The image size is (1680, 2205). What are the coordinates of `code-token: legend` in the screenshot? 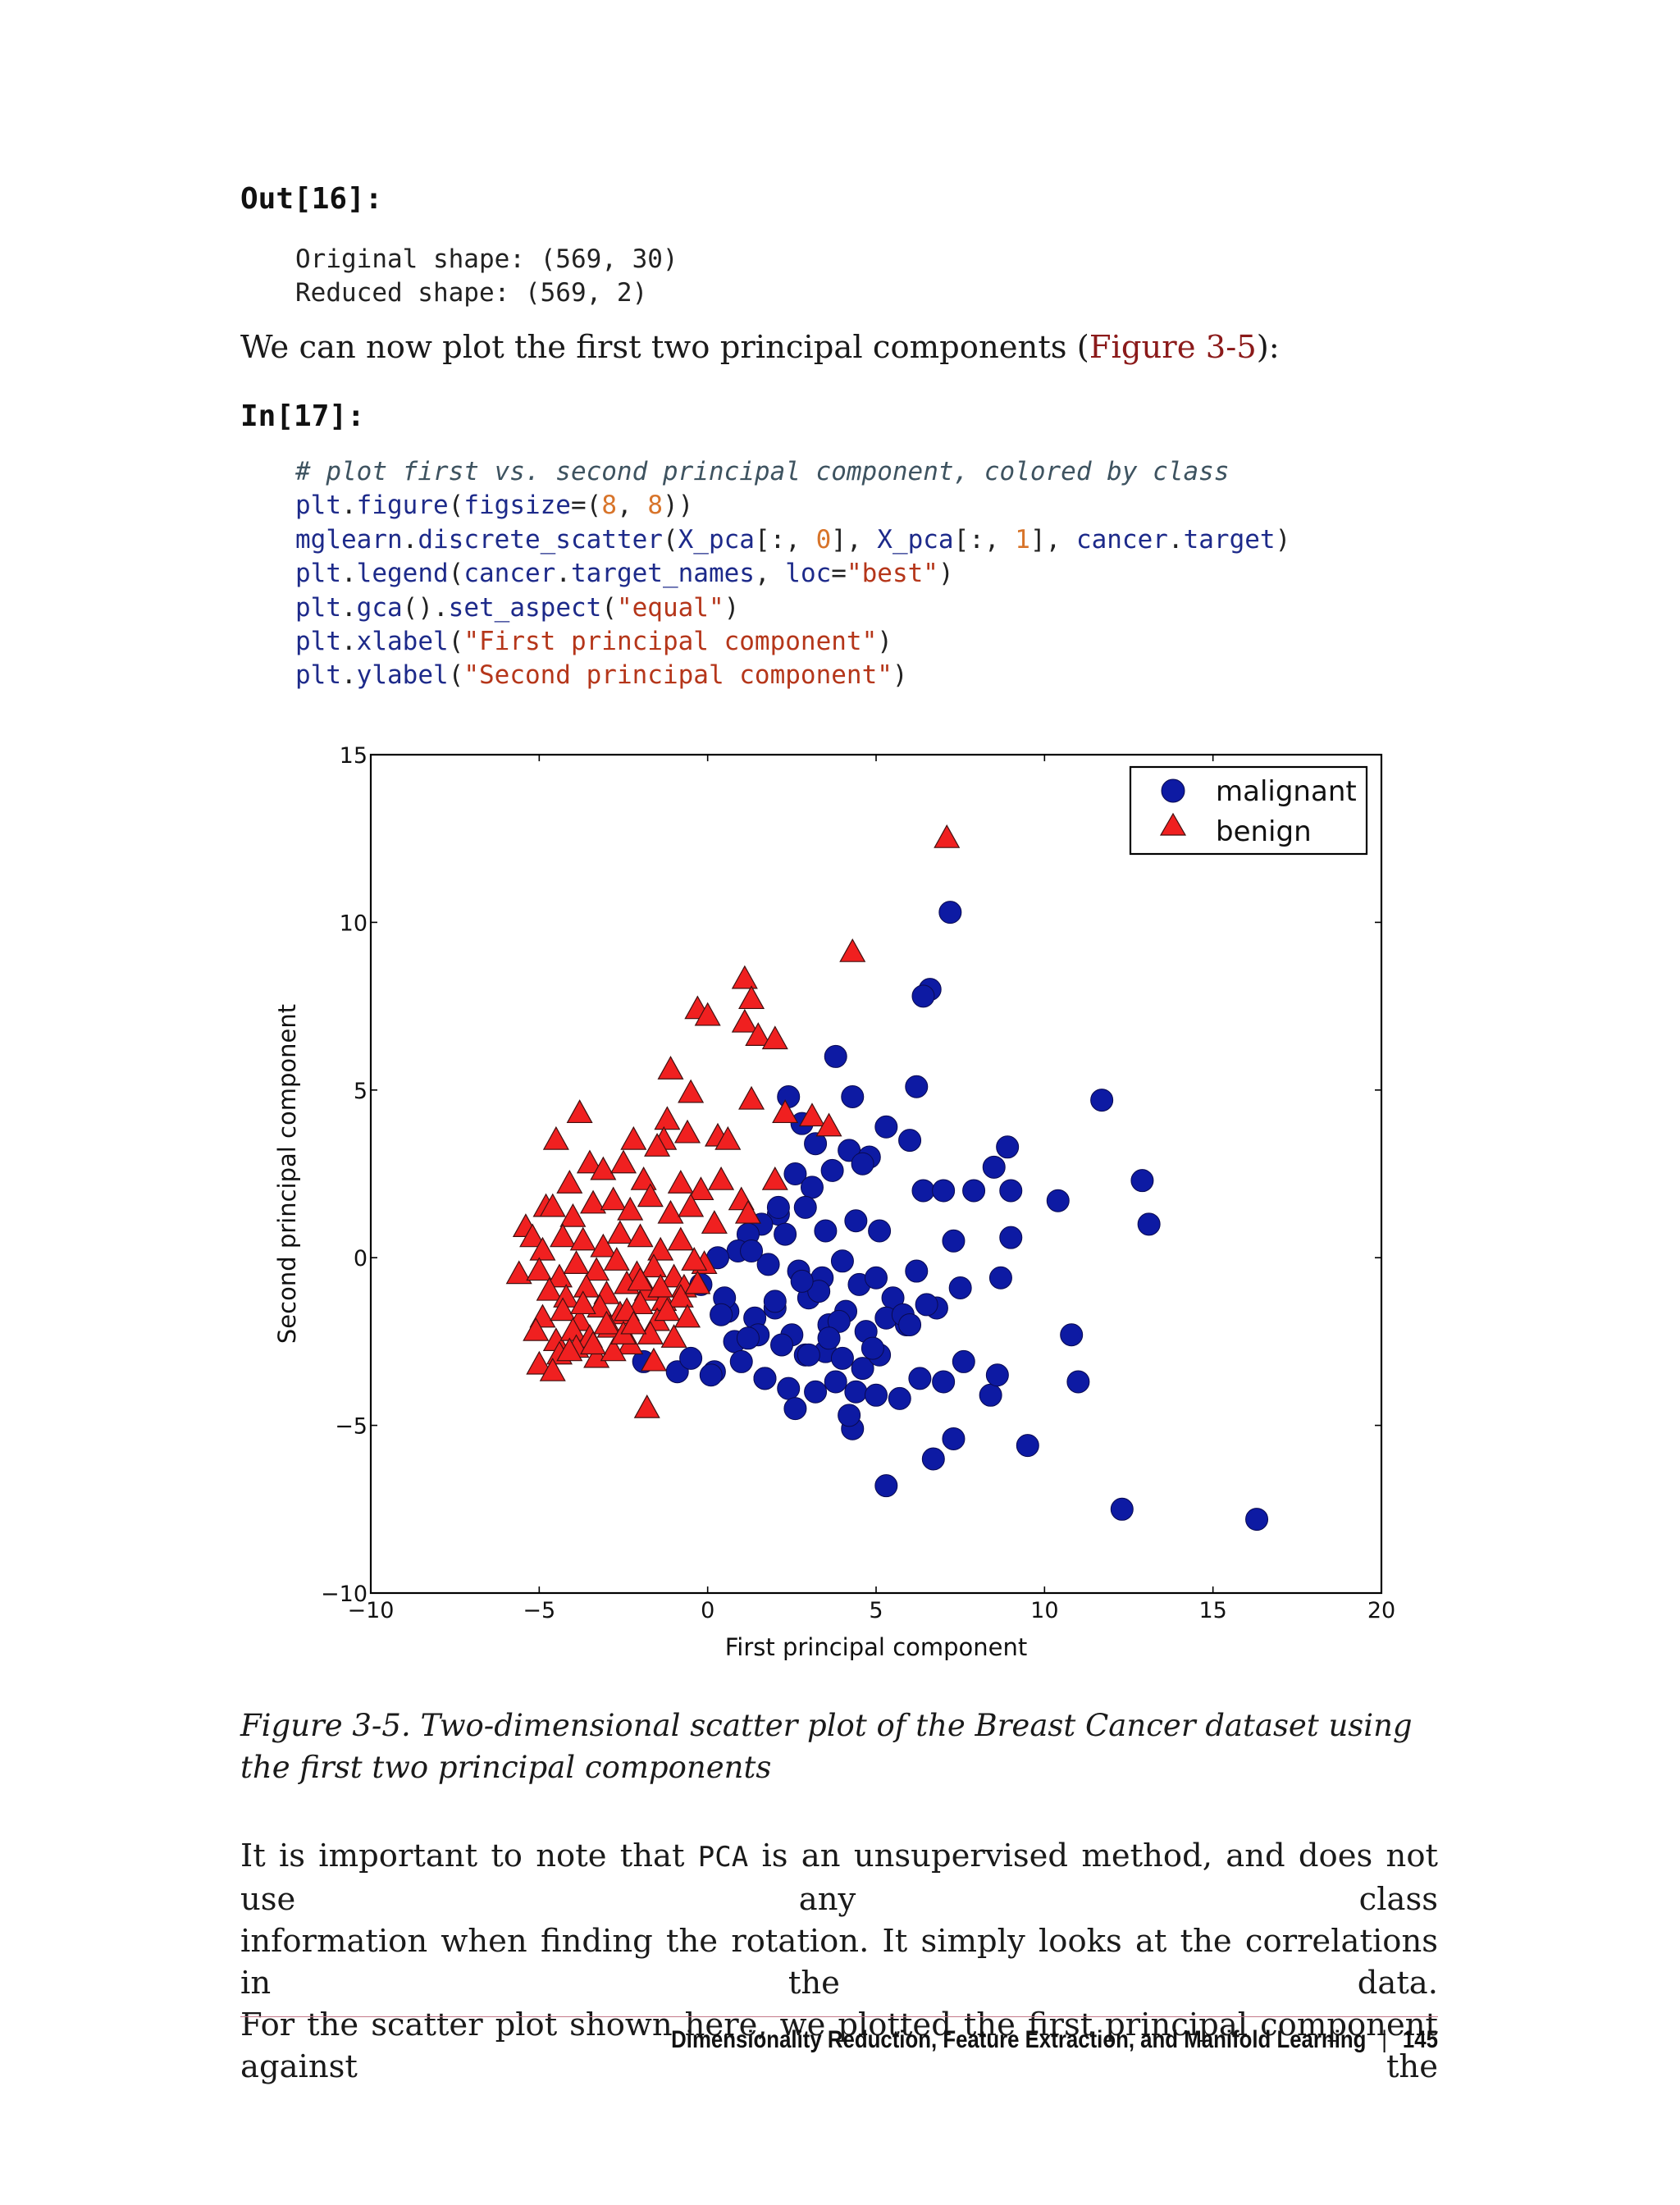 It's located at (402, 574).